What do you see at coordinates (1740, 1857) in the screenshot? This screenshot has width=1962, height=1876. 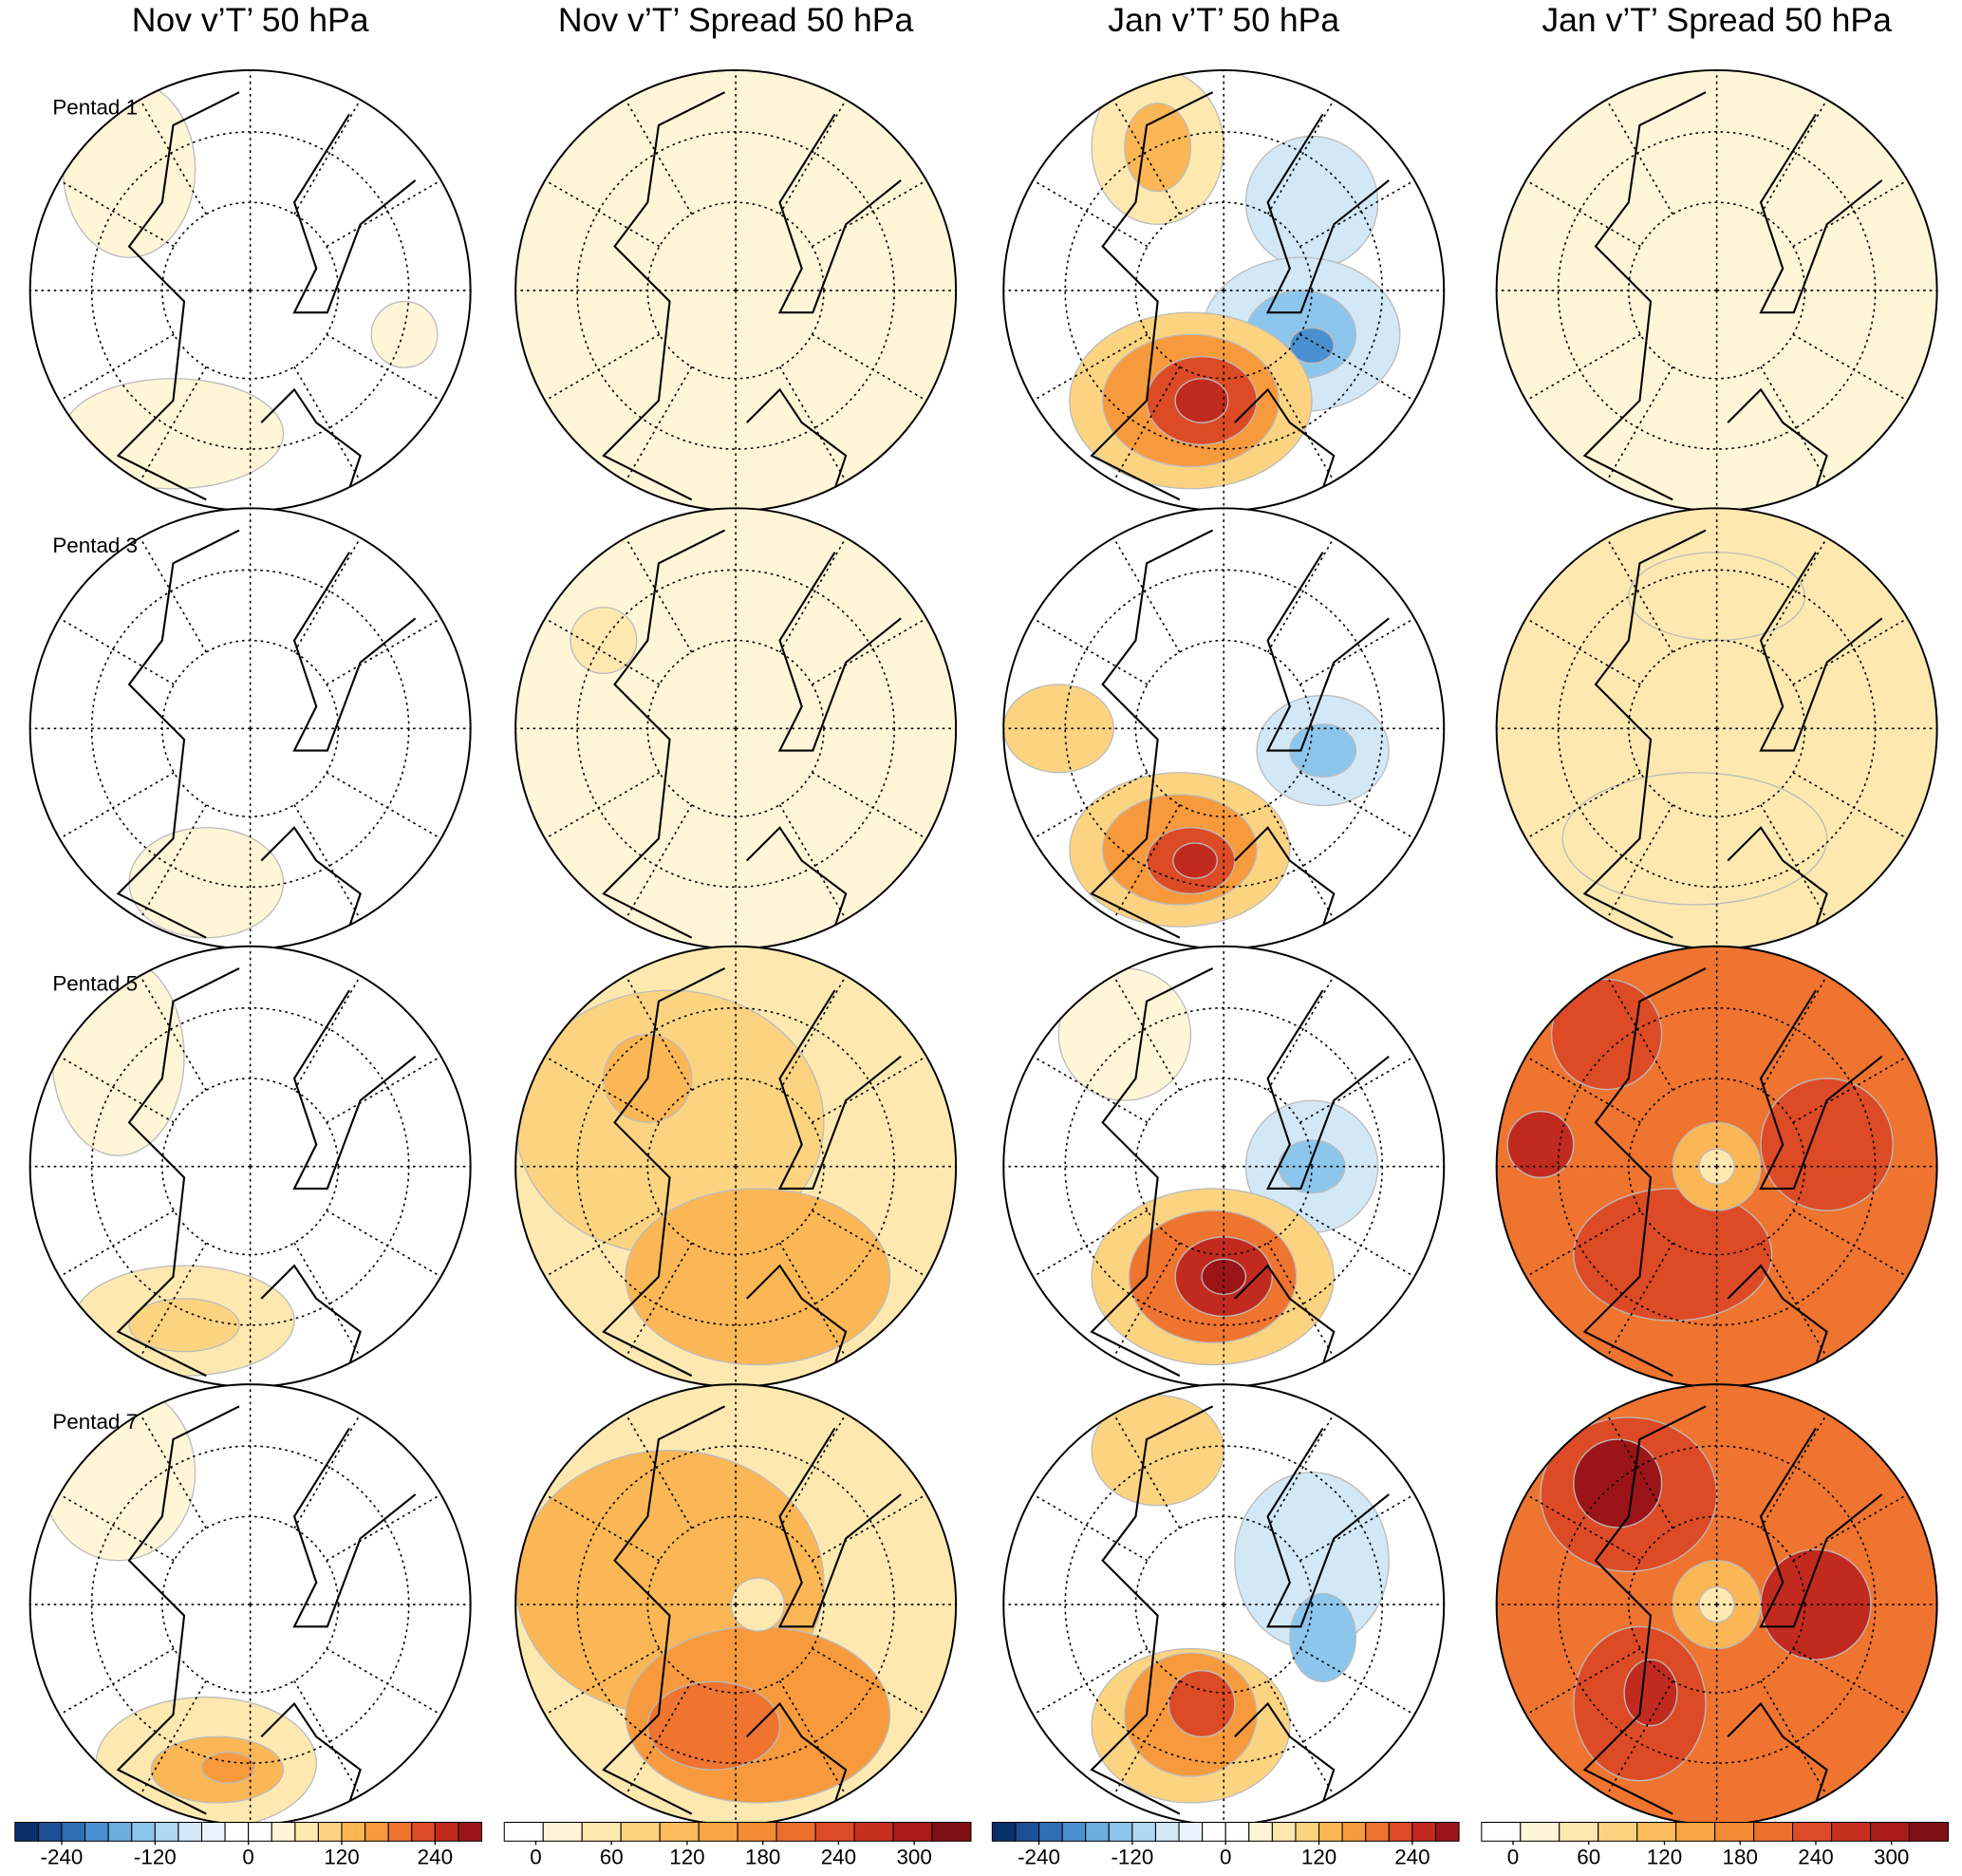 I see `colorbar-tick-label: 180` at bounding box center [1740, 1857].